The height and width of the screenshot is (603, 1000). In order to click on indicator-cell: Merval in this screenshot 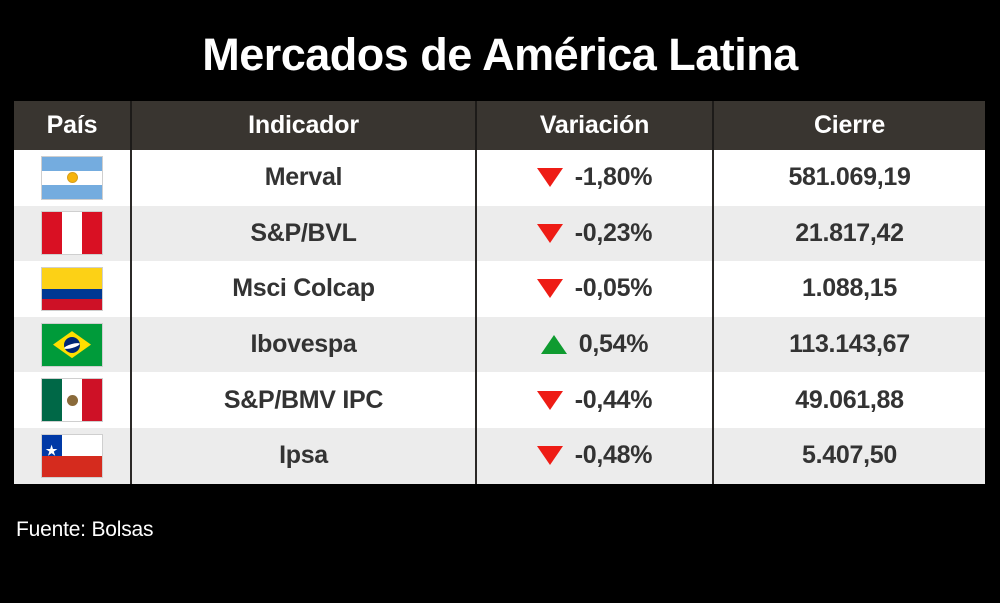, I will do `click(304, 178)`.